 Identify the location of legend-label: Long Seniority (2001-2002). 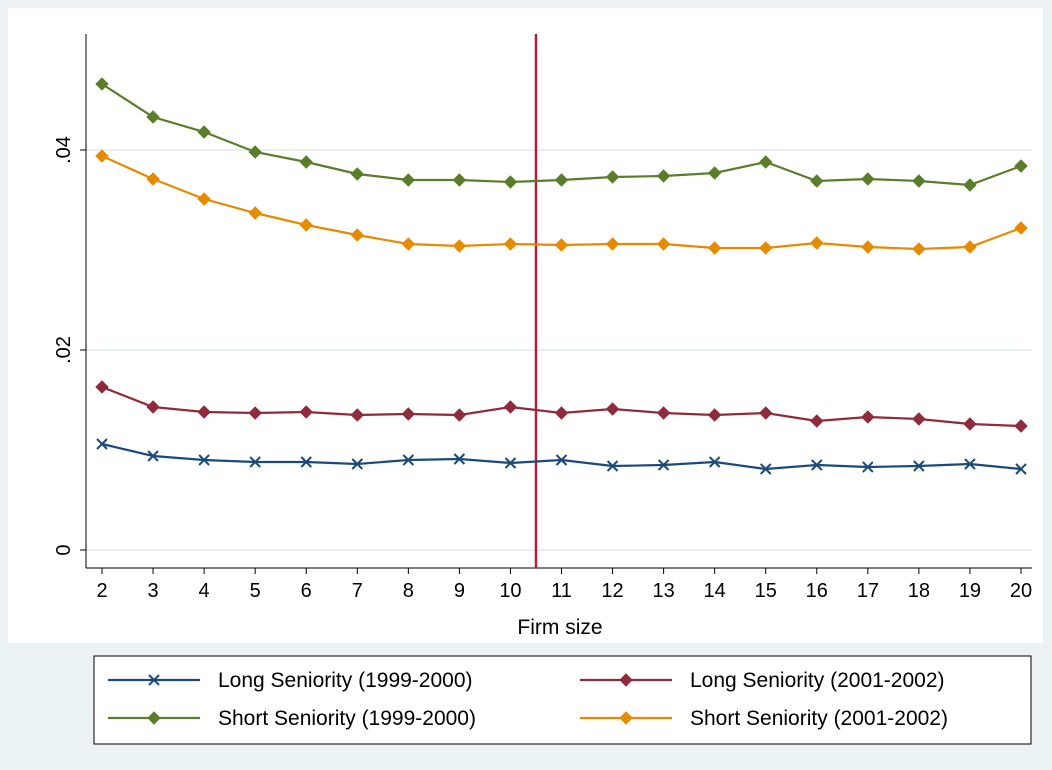
(817, 680).